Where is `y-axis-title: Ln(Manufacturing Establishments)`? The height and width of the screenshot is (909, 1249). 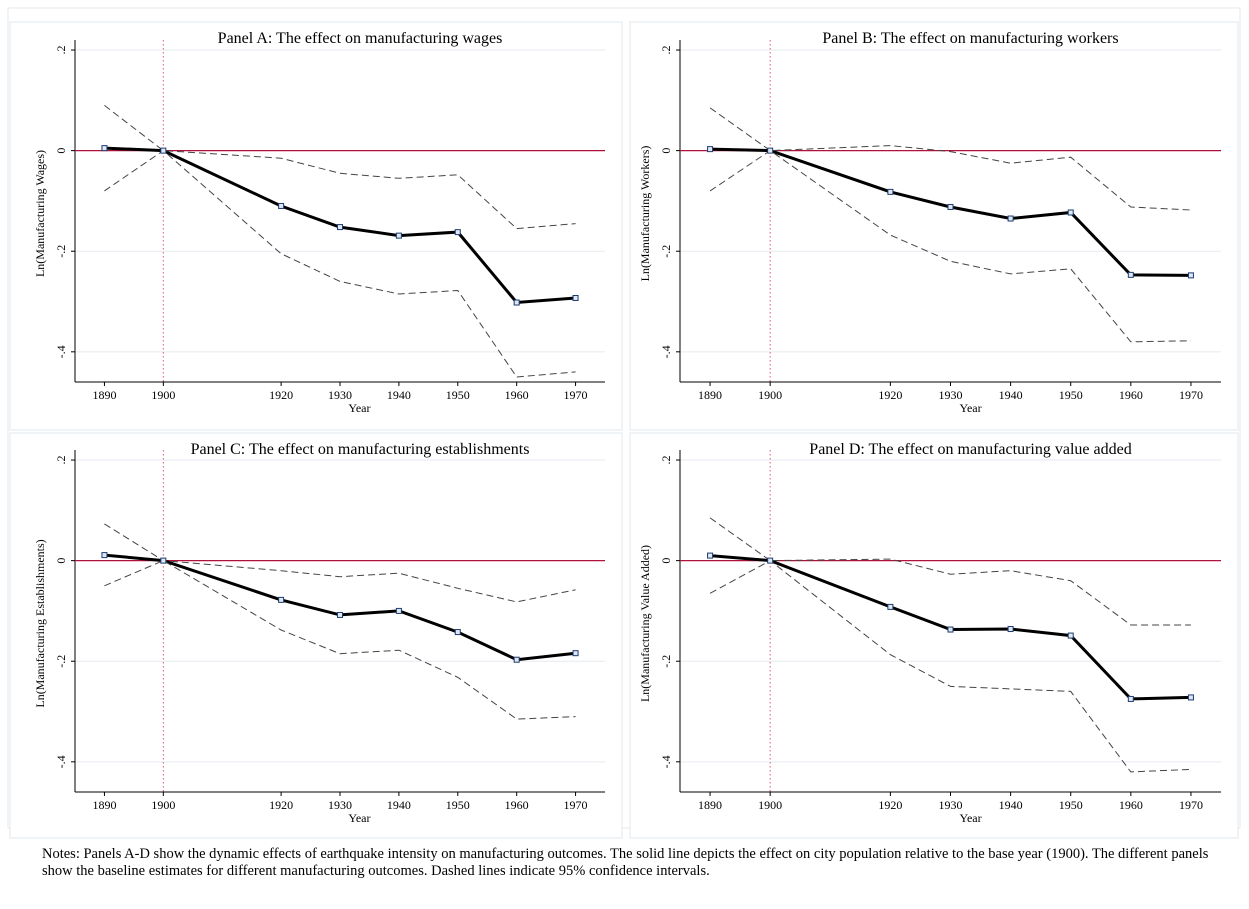
y-axis-title: Ln(Manufacturing Establishments) is located at coordinates (40, 623).